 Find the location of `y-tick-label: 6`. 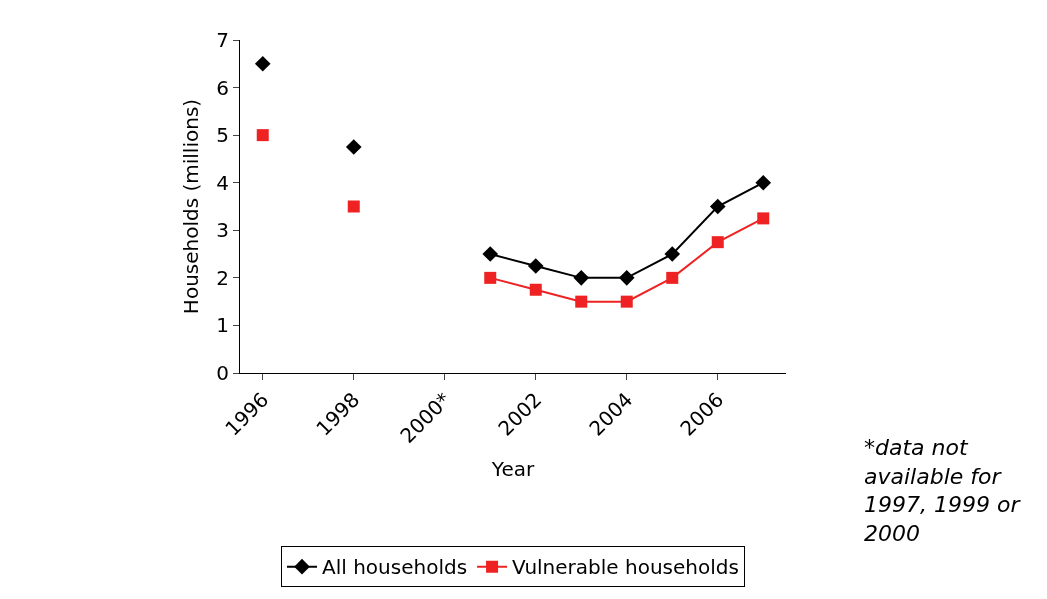

y-tick-label: 6 is located at coordinates (222, 87).